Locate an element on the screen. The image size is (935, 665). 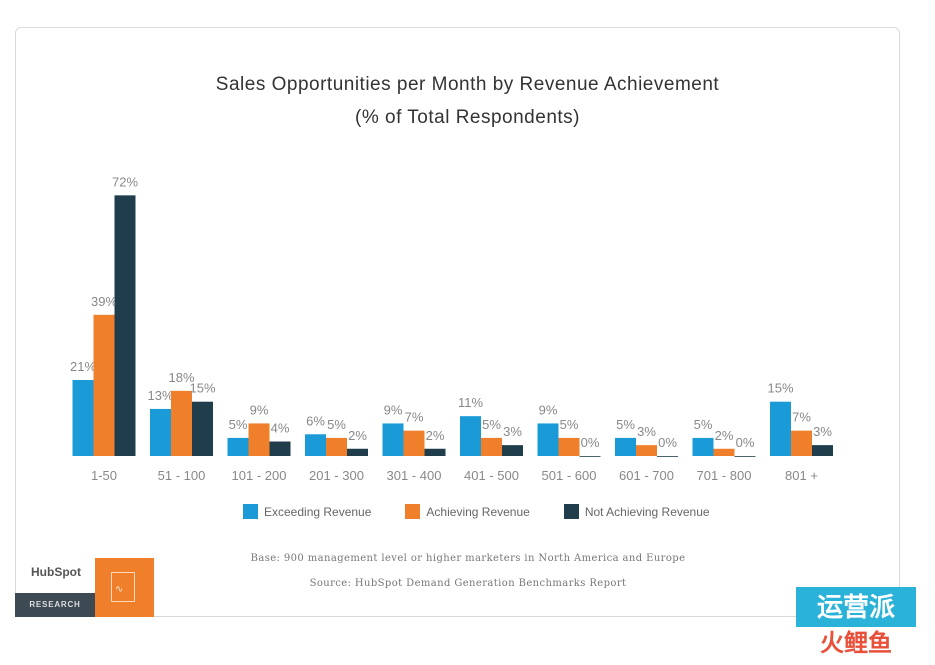
data-label-exceeding-revenue-501-600: 9% is located at coordinates (548, 409).